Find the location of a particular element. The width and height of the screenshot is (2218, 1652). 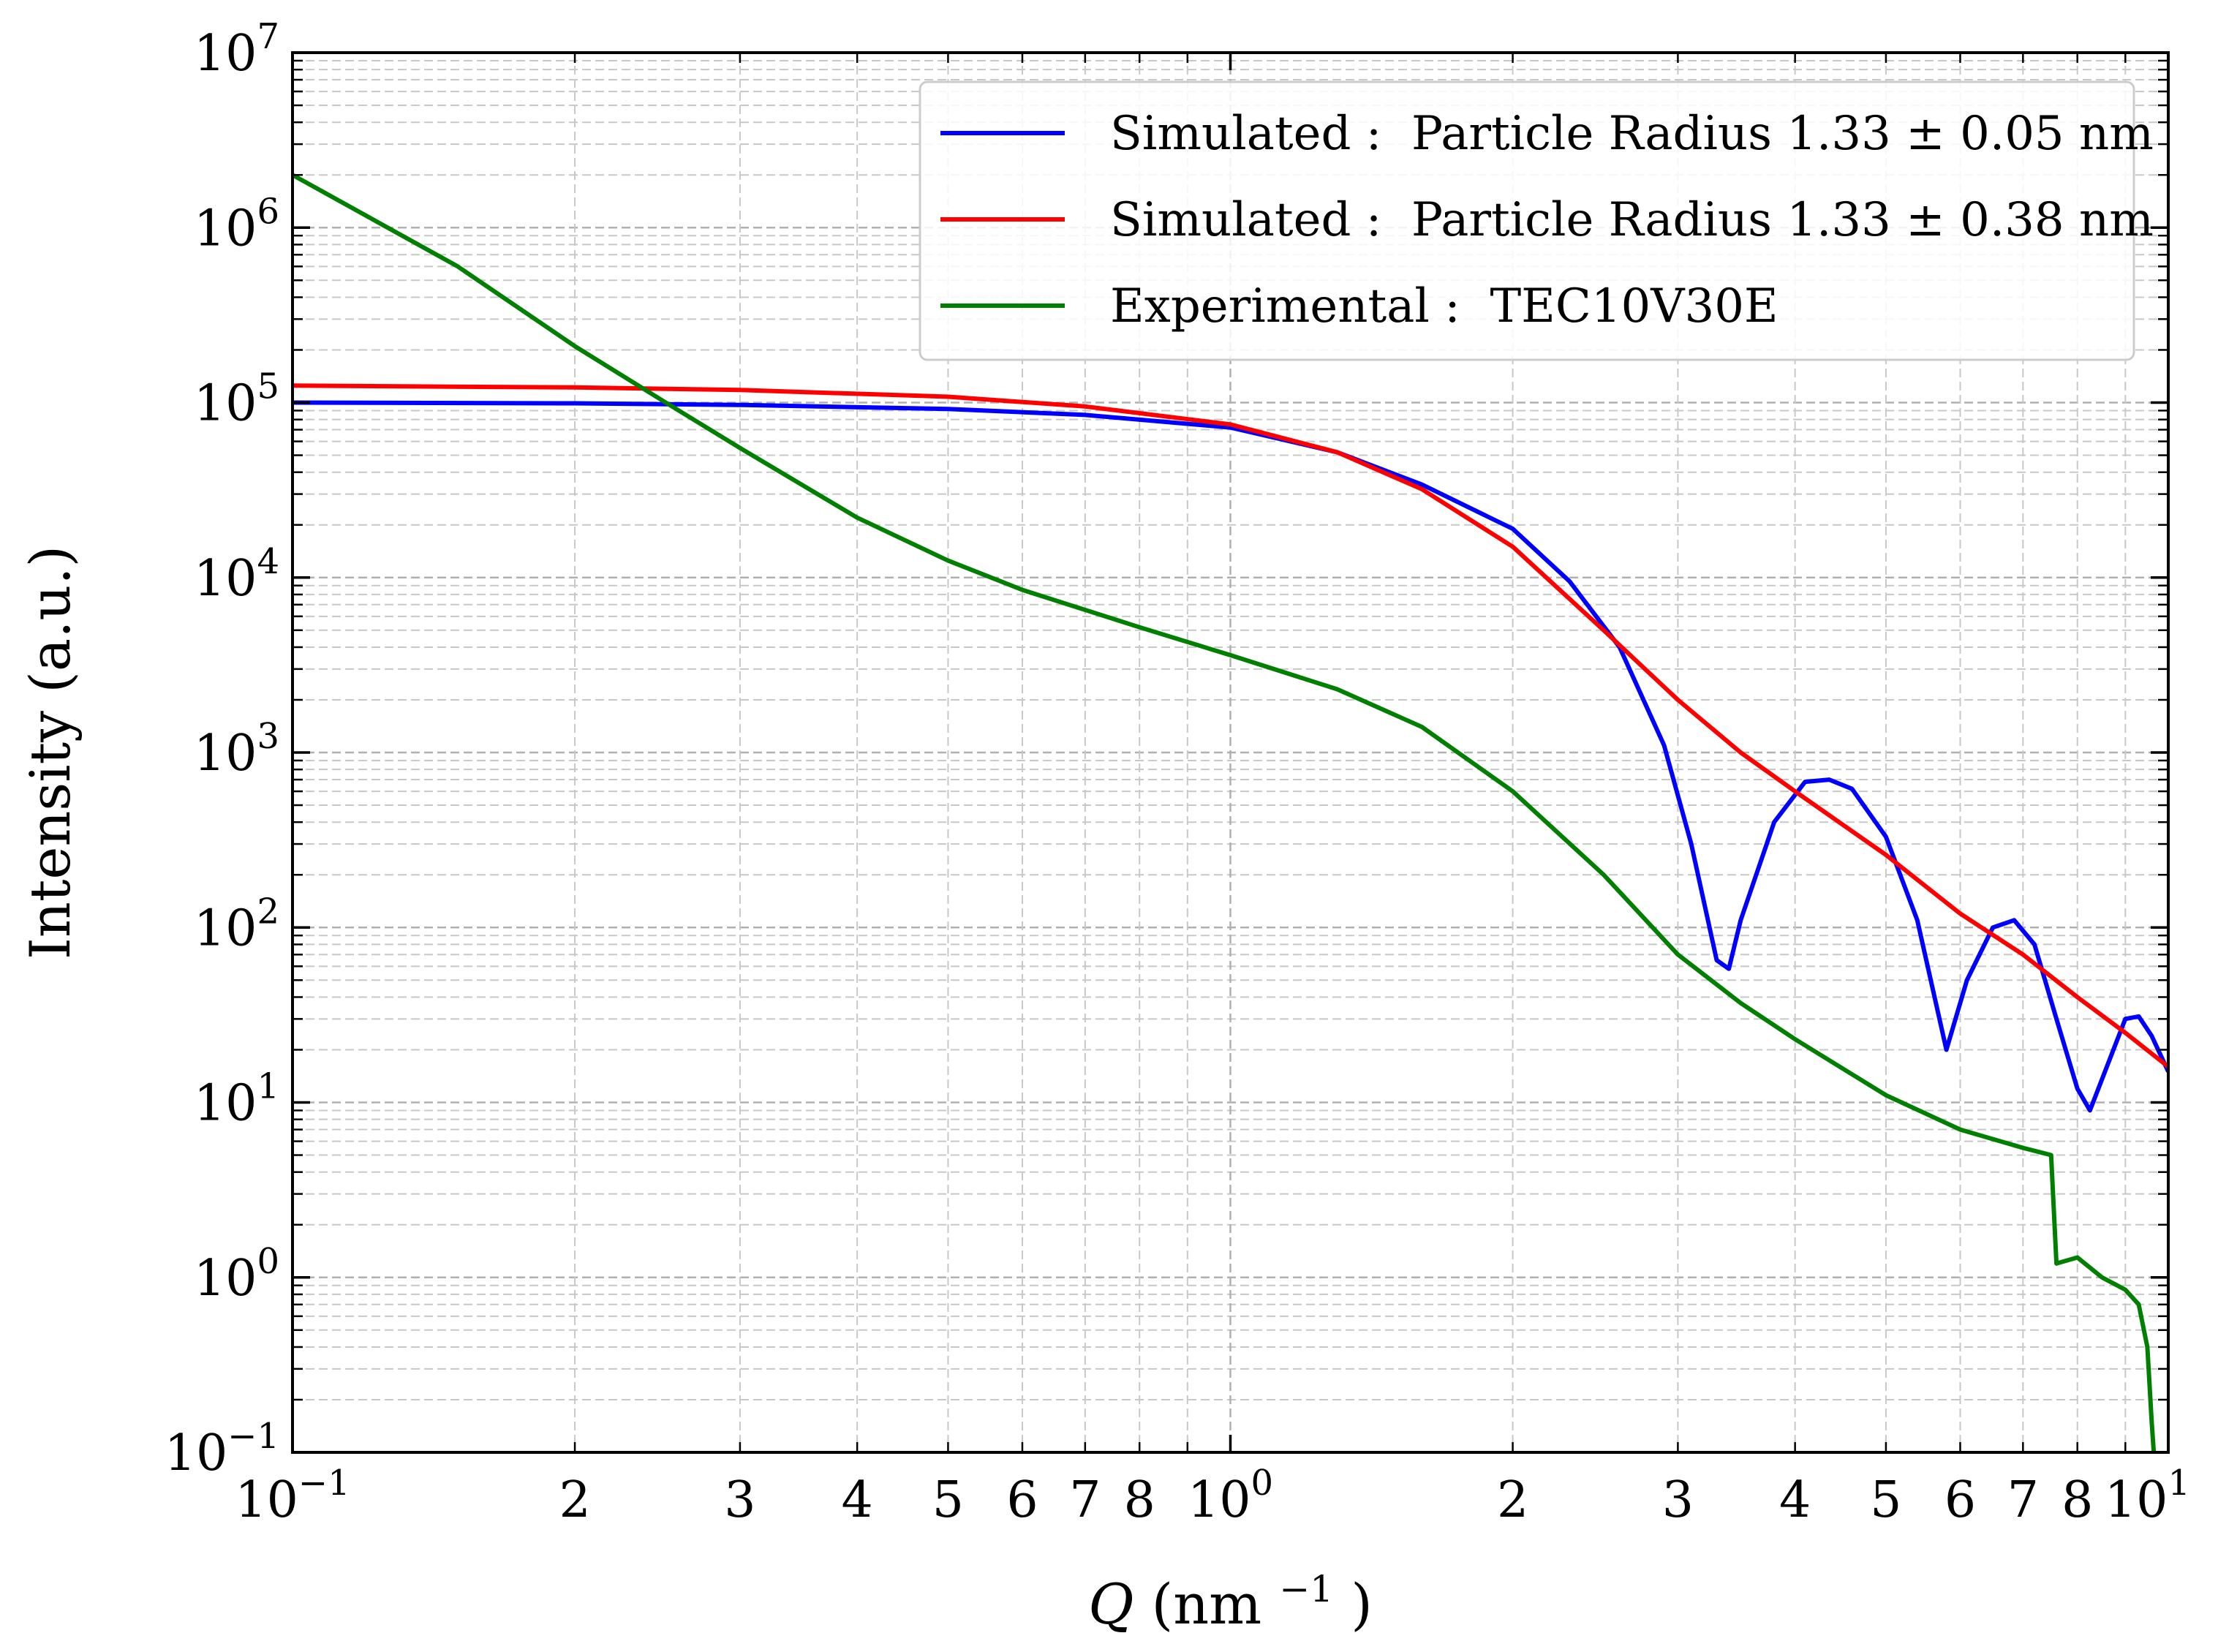

x-axis-label-exponent: −1 is located at coordinates (1306, 1589).